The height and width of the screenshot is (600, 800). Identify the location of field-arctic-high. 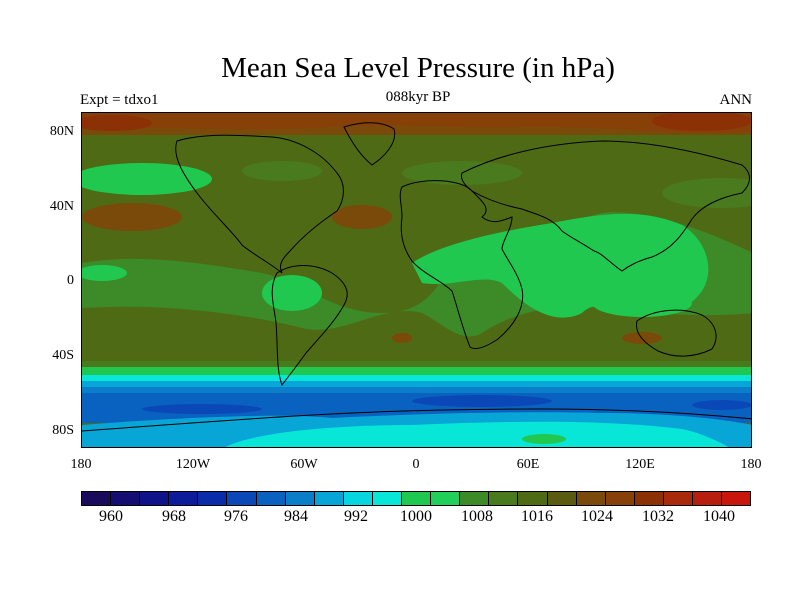
(117, 123).